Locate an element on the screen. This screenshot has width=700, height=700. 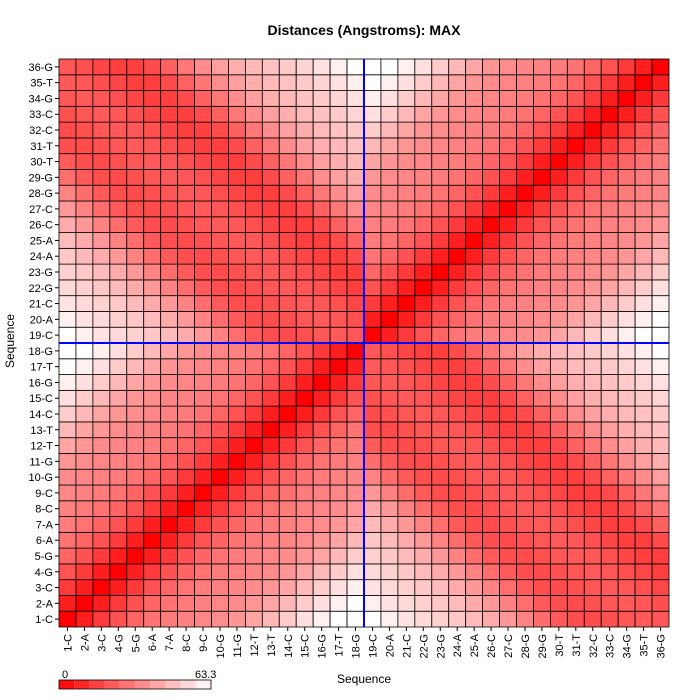
x-tick-label: 4-G is located at coordinates (119, 643).